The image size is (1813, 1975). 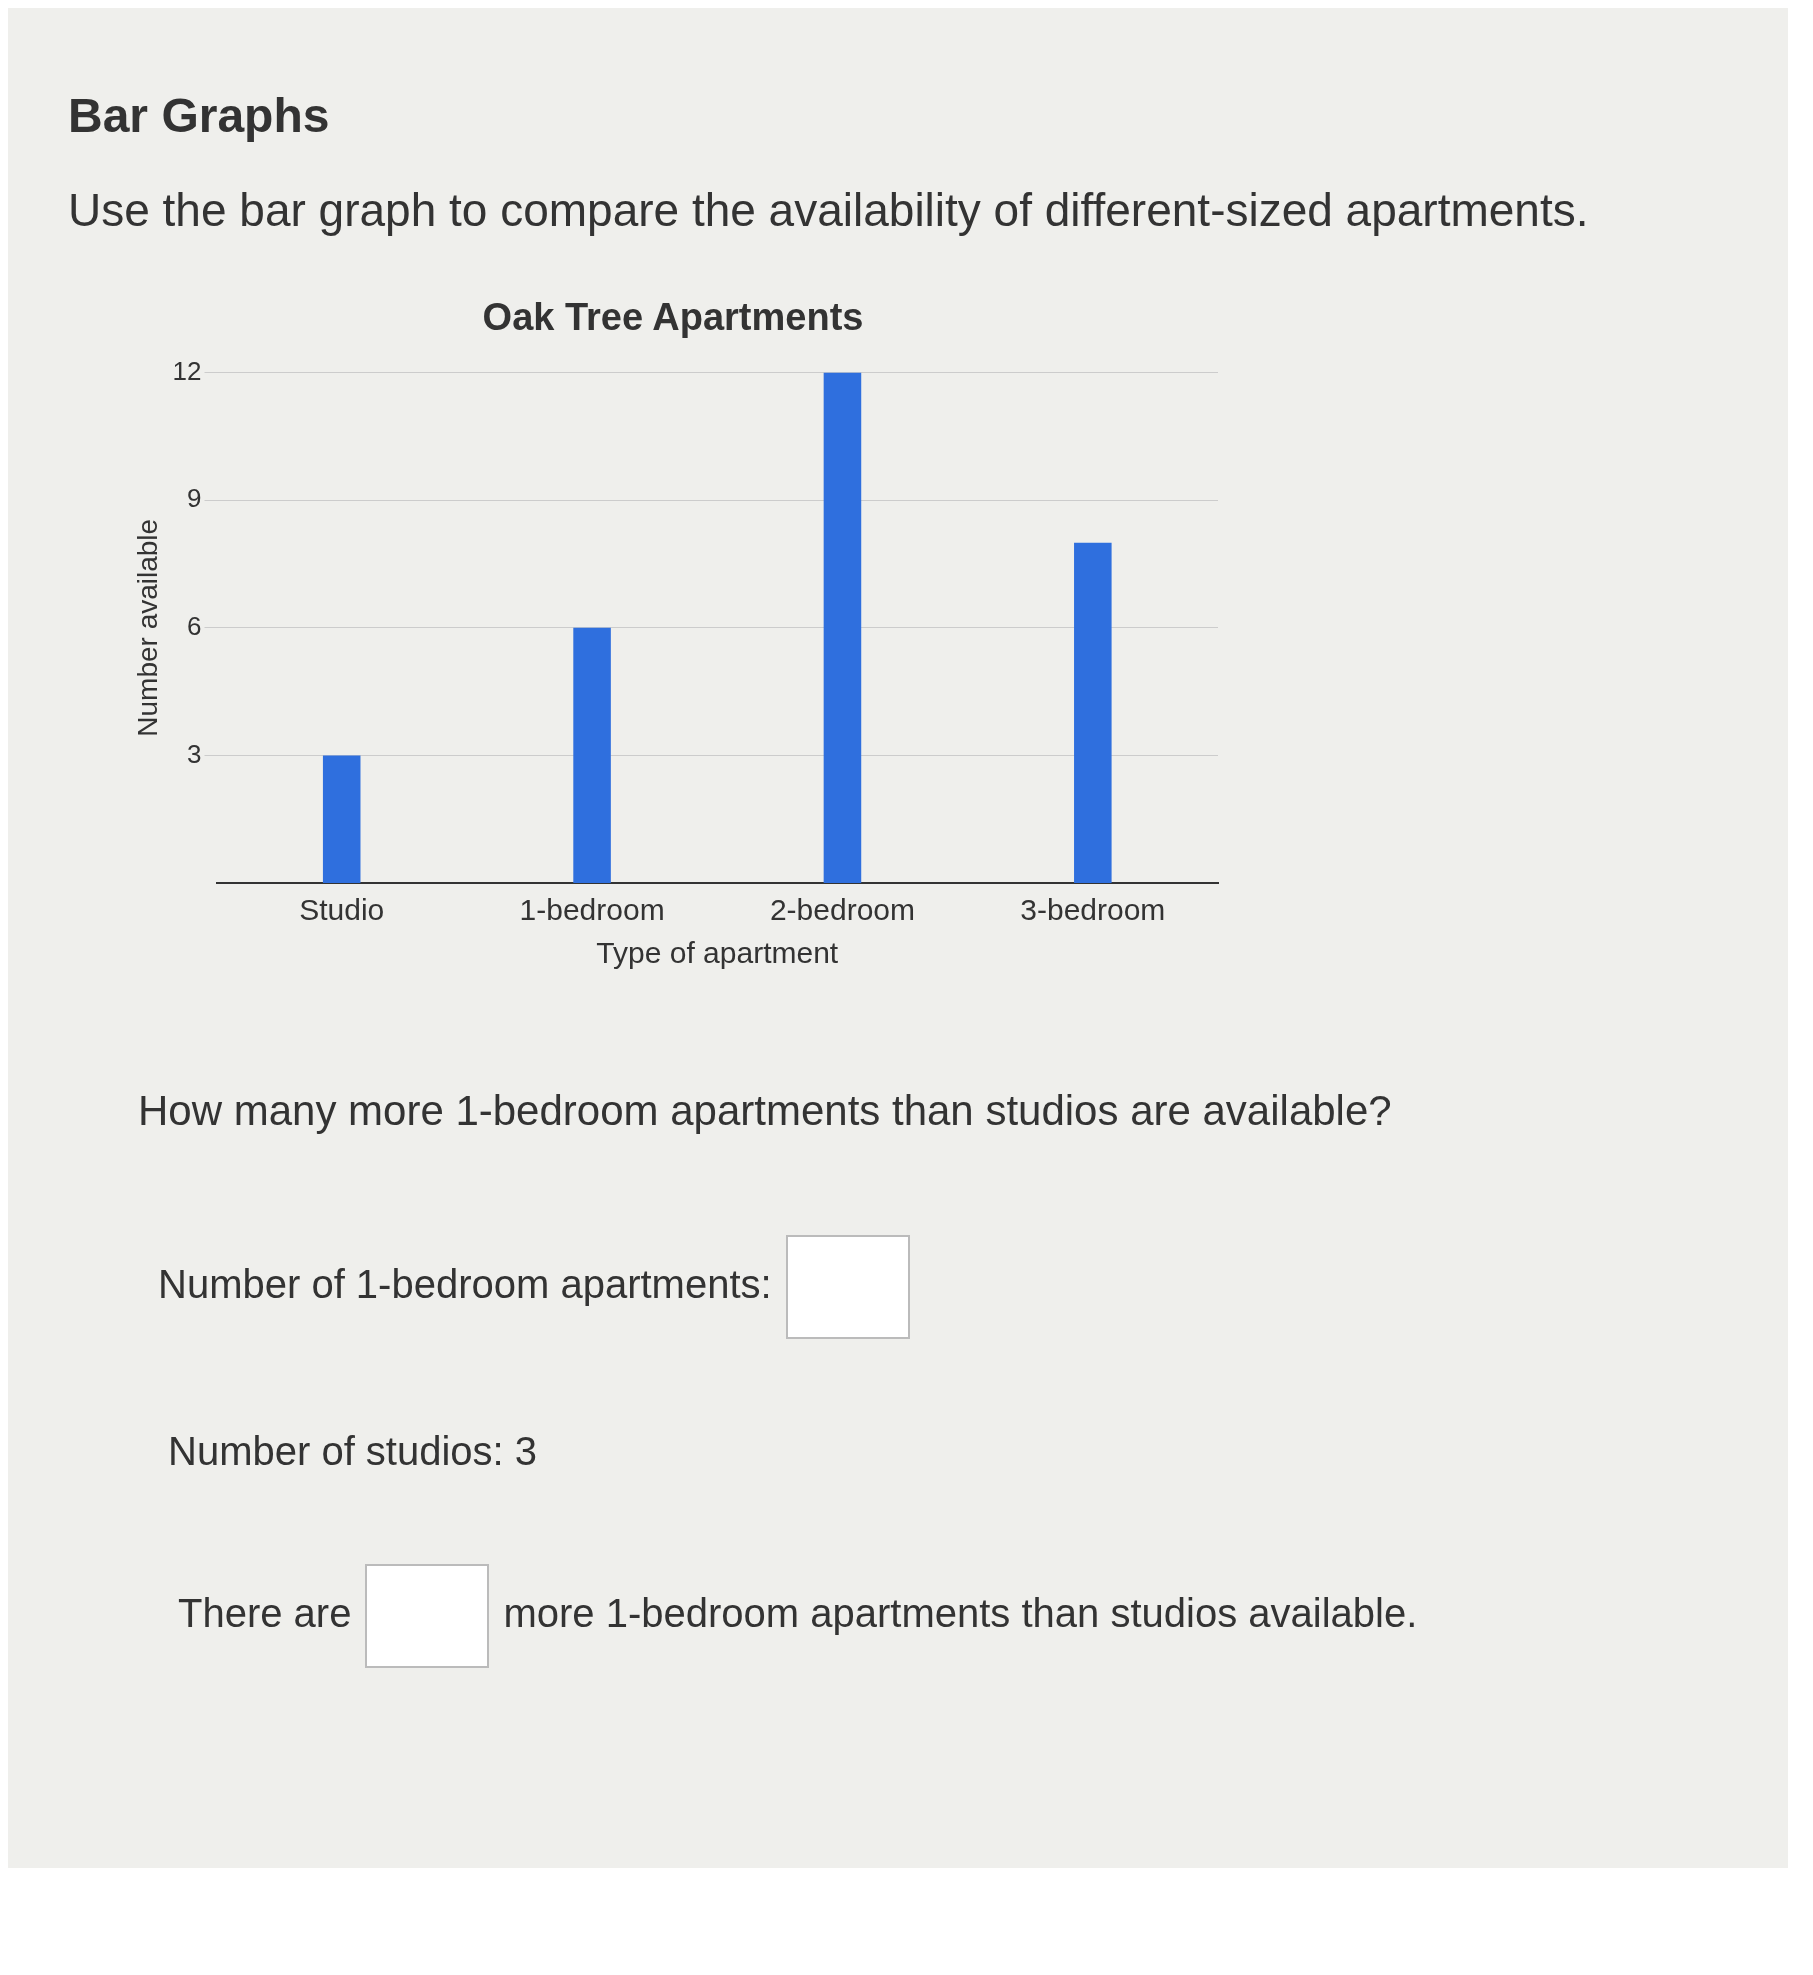 I want to click on y-tick-label: 6, so click(x=194, y=625).